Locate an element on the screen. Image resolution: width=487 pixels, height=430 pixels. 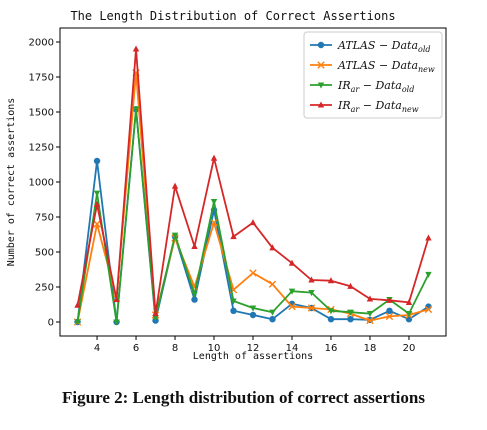
legend-label: ATLAS − Datanew​ is located at coordinates (386, 66).